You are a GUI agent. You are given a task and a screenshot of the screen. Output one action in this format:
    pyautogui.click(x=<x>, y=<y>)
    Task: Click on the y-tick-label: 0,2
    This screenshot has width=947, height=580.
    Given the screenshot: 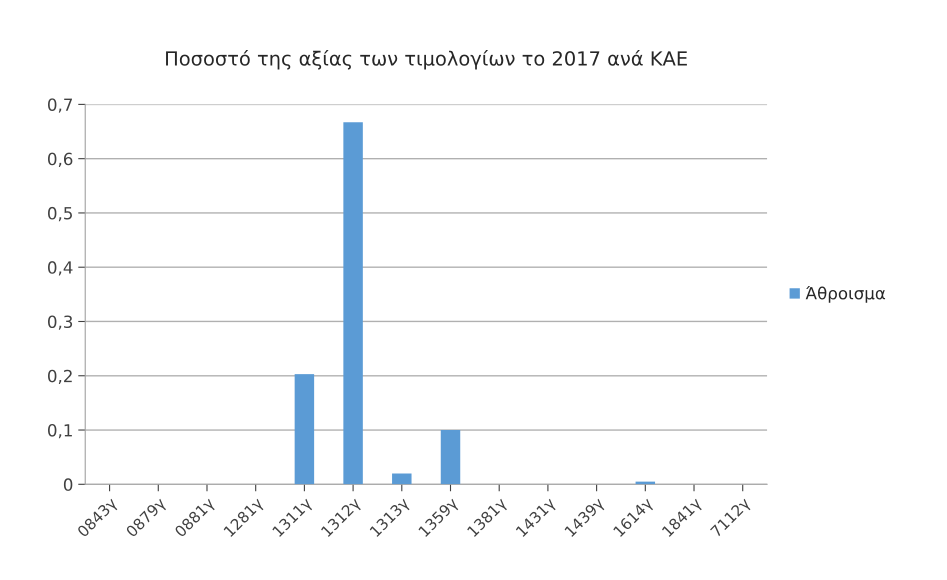 What is the action you would take?
    pyautogui.click(x=60, y=377)
    